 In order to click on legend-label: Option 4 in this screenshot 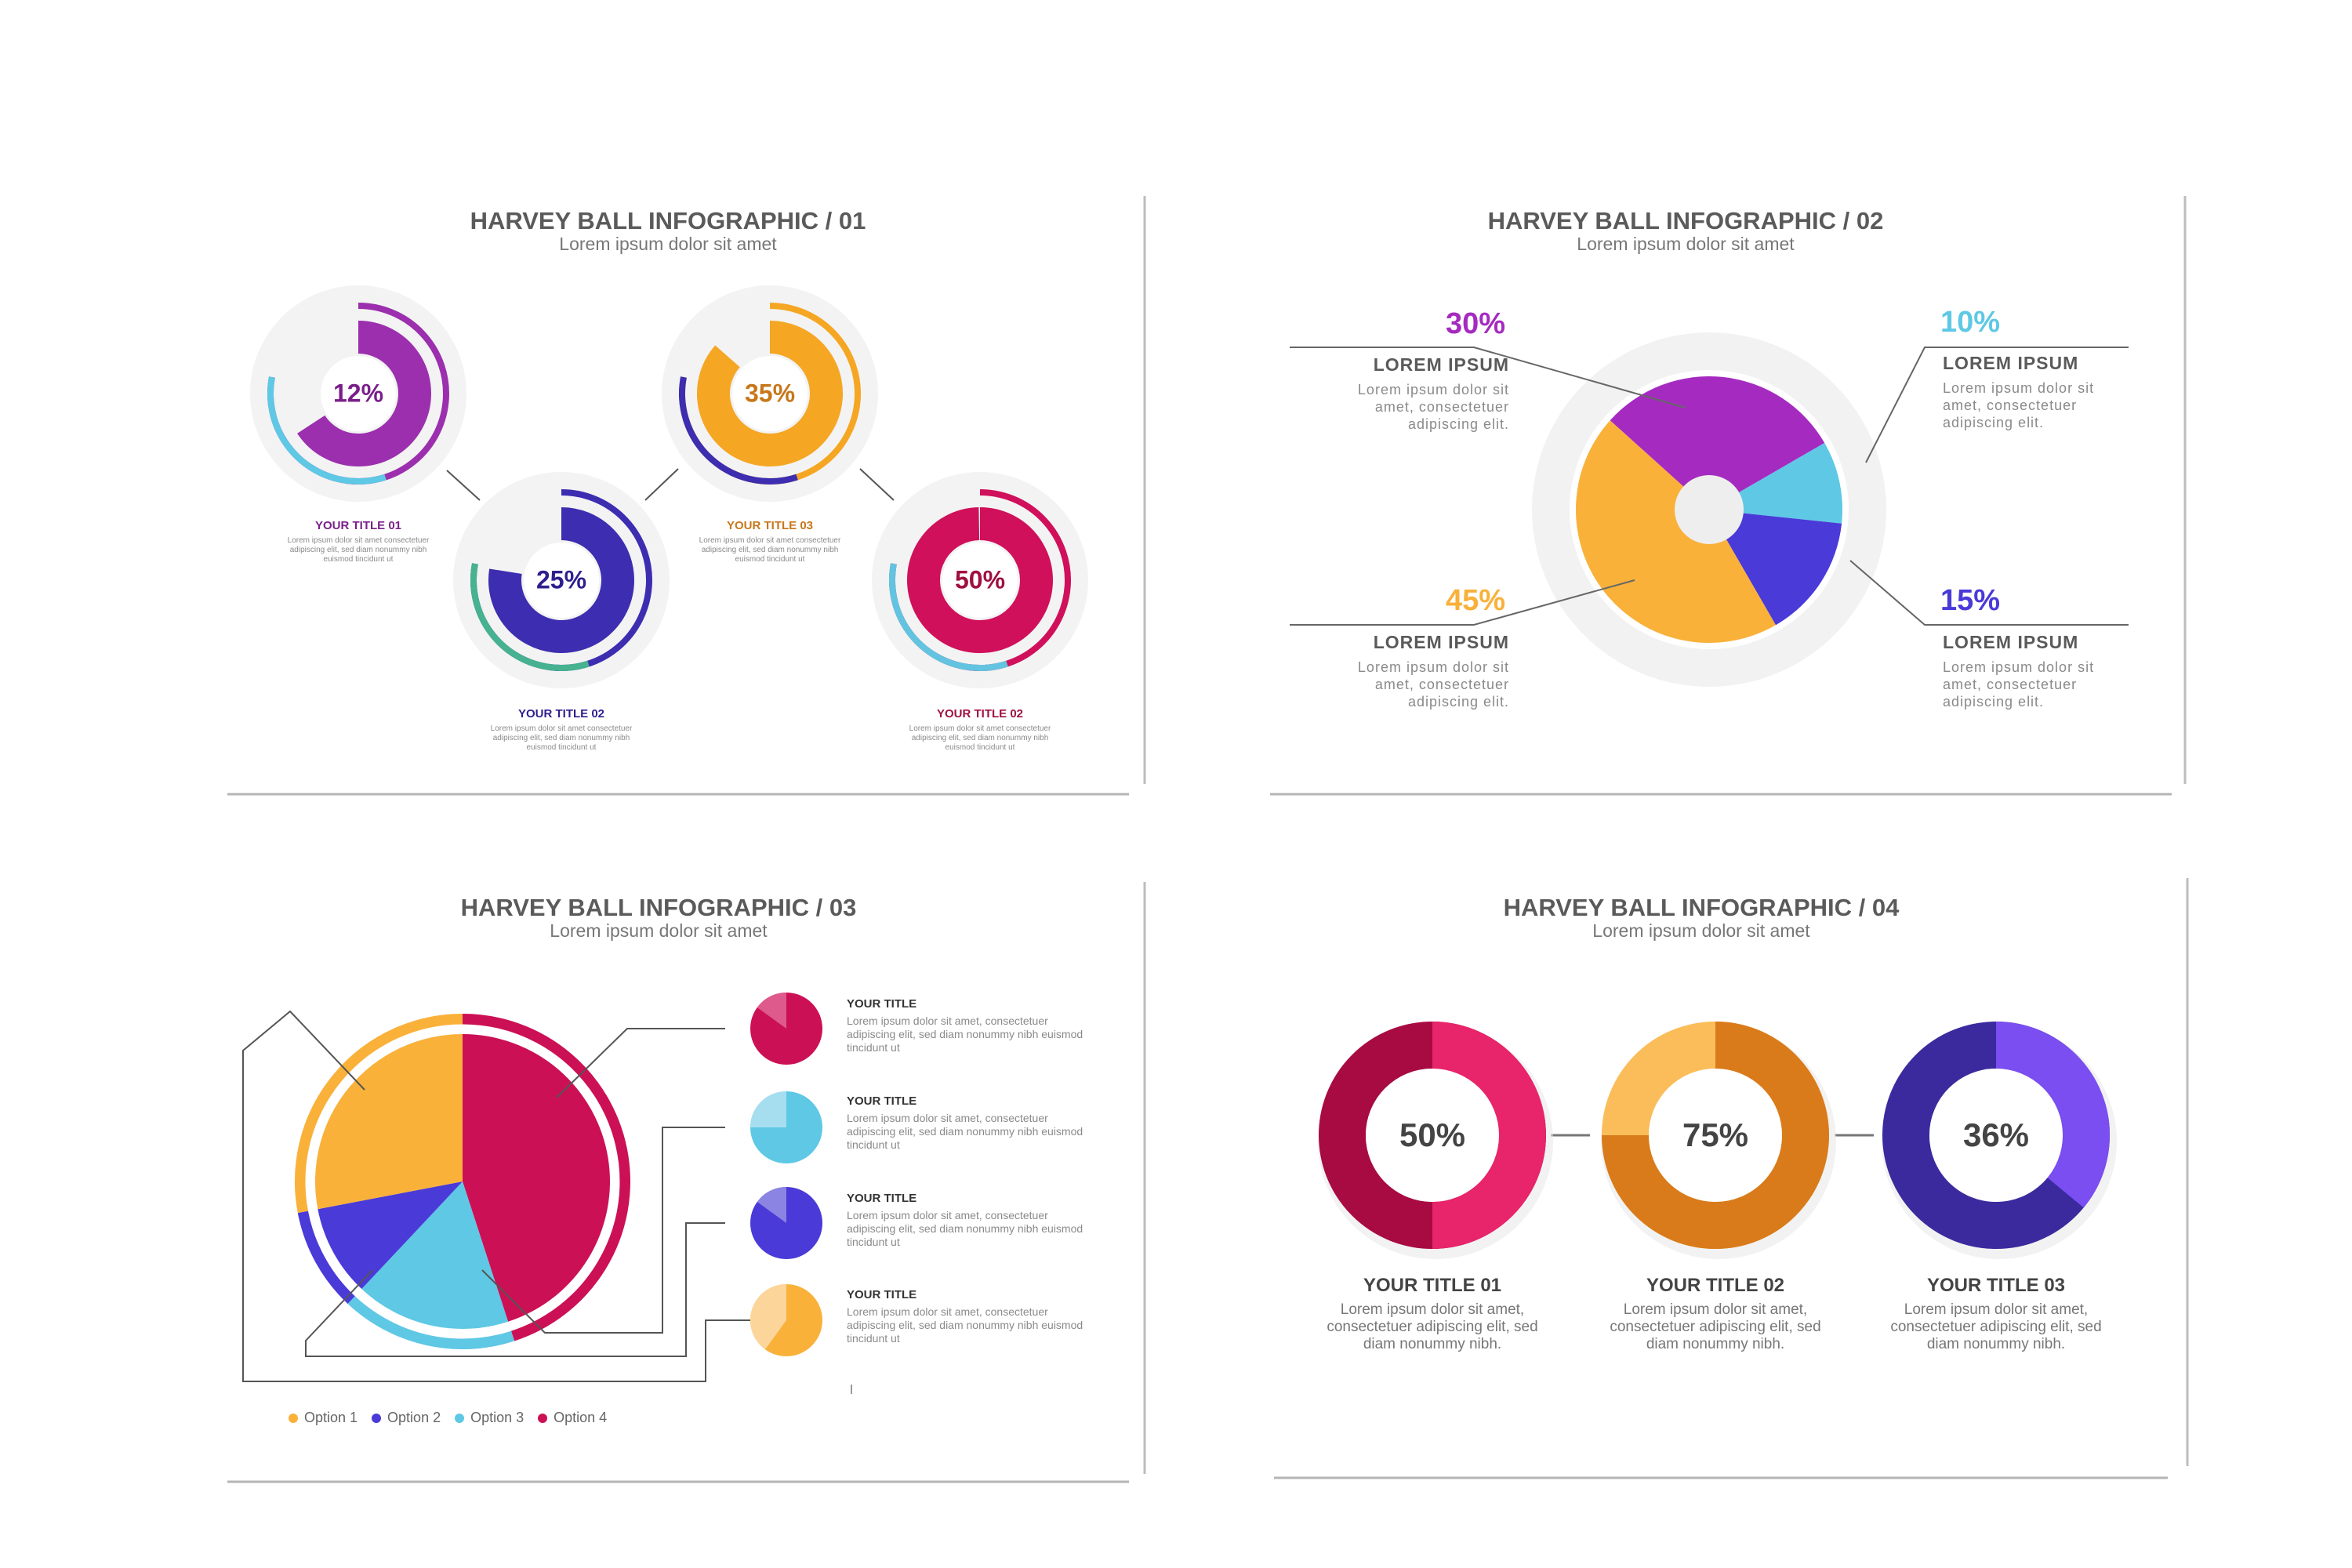, I will do `click(581, 1417)`.